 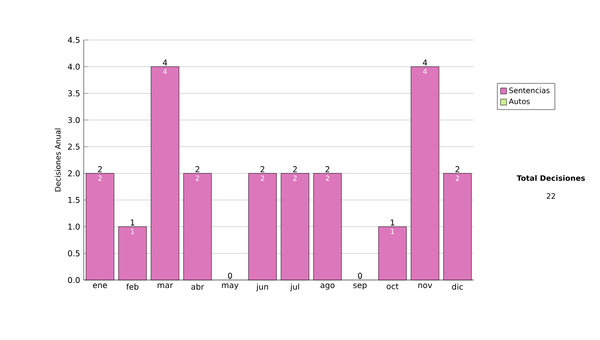 I want to click on x-tick-label: mar, so click(x=166, y=286).